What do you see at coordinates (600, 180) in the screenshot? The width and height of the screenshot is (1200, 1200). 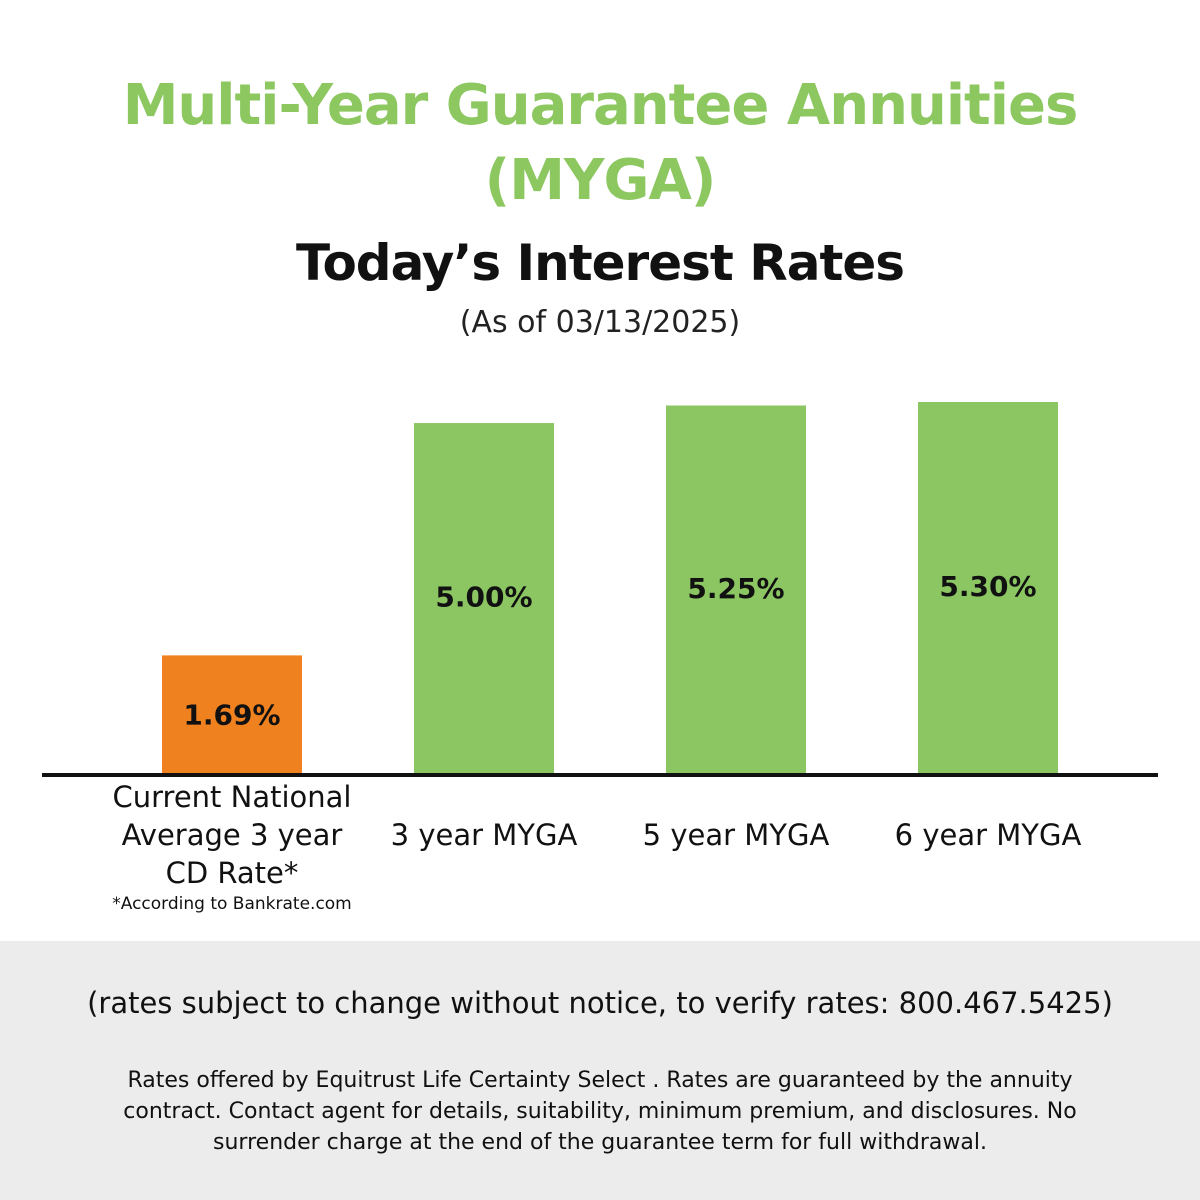 I see `title-line-2: (MYGA)` at bounding box center [600, 180].